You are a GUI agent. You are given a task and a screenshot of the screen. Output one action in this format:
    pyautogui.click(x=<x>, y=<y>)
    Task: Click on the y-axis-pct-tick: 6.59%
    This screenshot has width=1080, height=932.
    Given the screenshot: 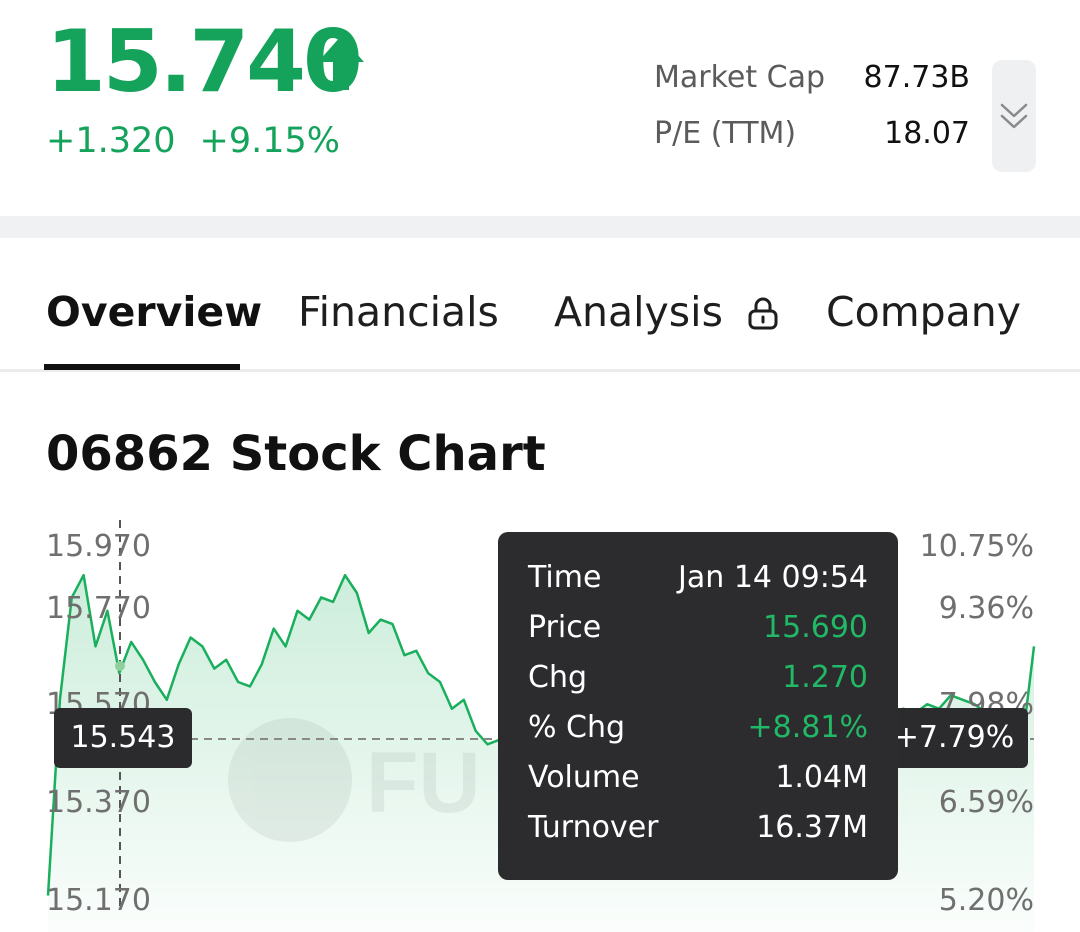 What is the action you would take?
    pyautogui.click(x=986, y=802)
    